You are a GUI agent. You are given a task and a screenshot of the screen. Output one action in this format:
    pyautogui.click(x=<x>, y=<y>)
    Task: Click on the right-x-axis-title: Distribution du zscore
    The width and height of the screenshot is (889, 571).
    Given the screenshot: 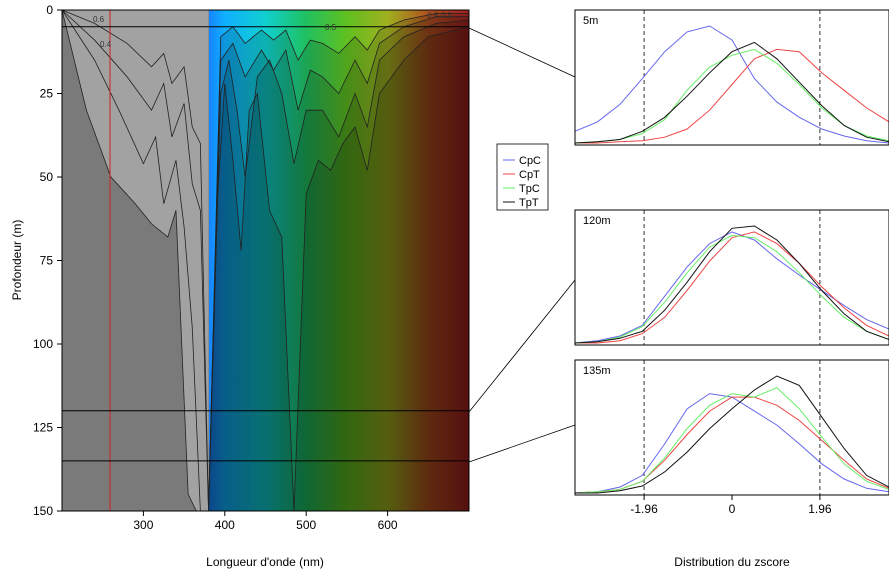 What is the action you would take?
    pyautogui.click(x=732, y=562)
    